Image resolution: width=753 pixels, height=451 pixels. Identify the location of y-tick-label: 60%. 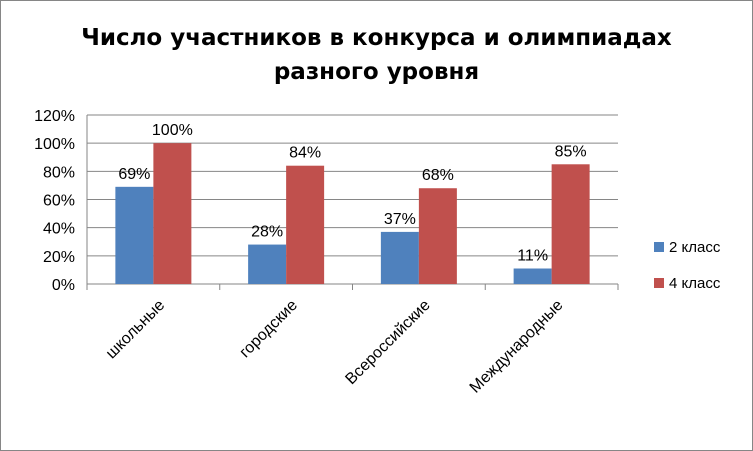
(59, 201).